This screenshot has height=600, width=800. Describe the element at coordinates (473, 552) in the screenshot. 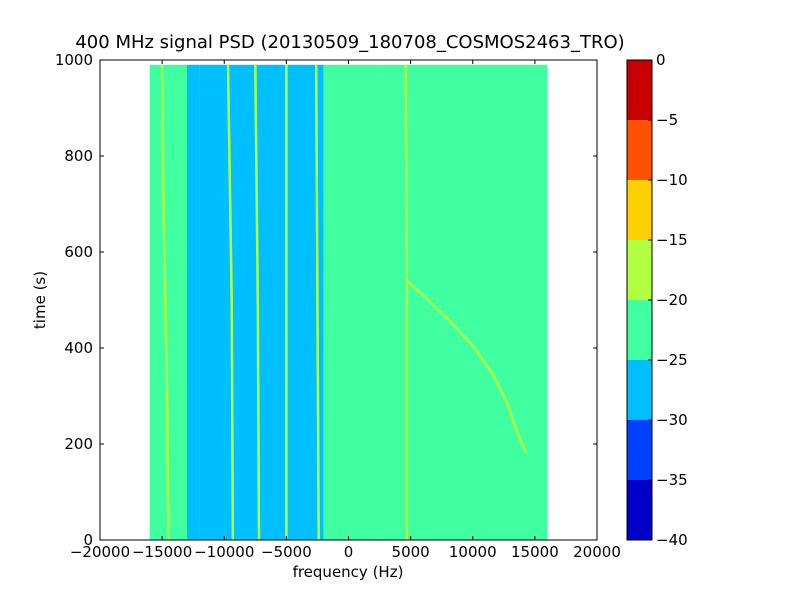

I see `x-tick-label: 10000` at that location.